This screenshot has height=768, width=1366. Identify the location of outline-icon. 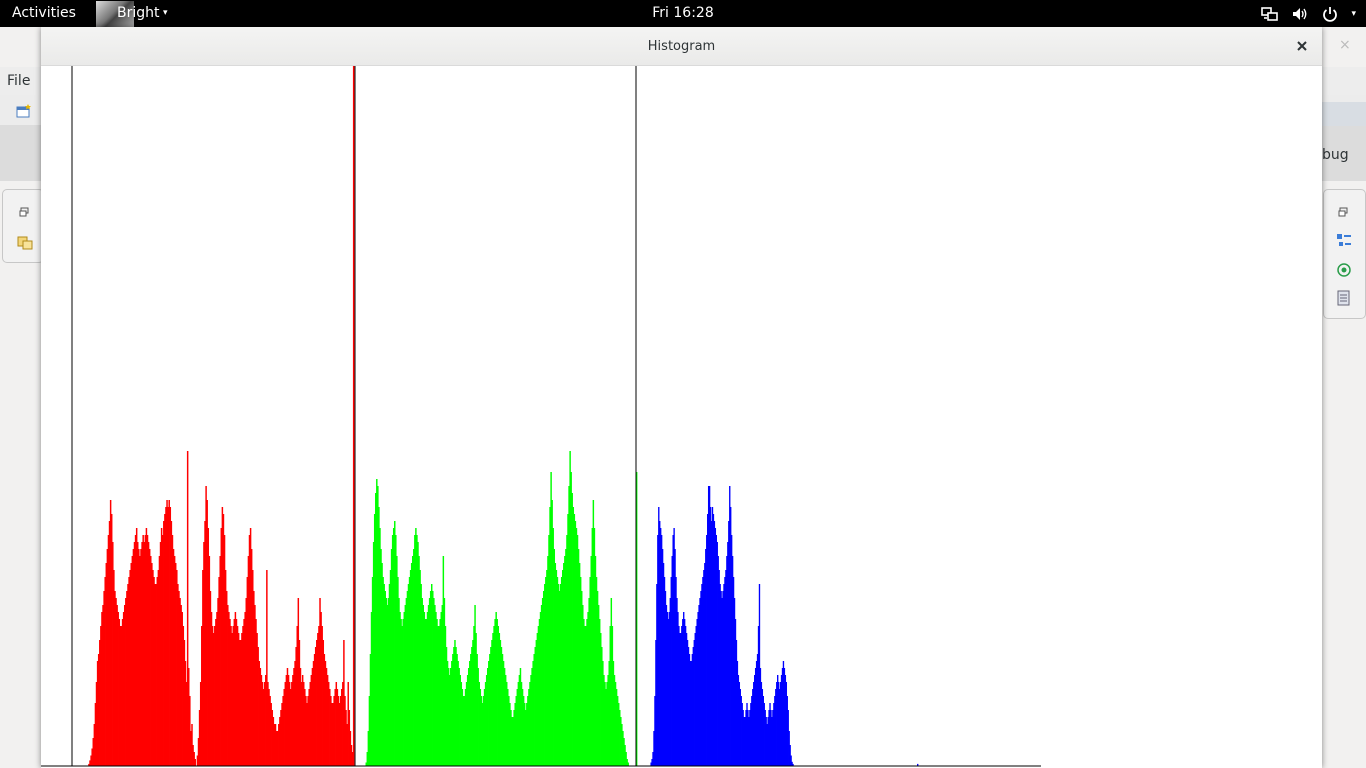
(1344, 241).